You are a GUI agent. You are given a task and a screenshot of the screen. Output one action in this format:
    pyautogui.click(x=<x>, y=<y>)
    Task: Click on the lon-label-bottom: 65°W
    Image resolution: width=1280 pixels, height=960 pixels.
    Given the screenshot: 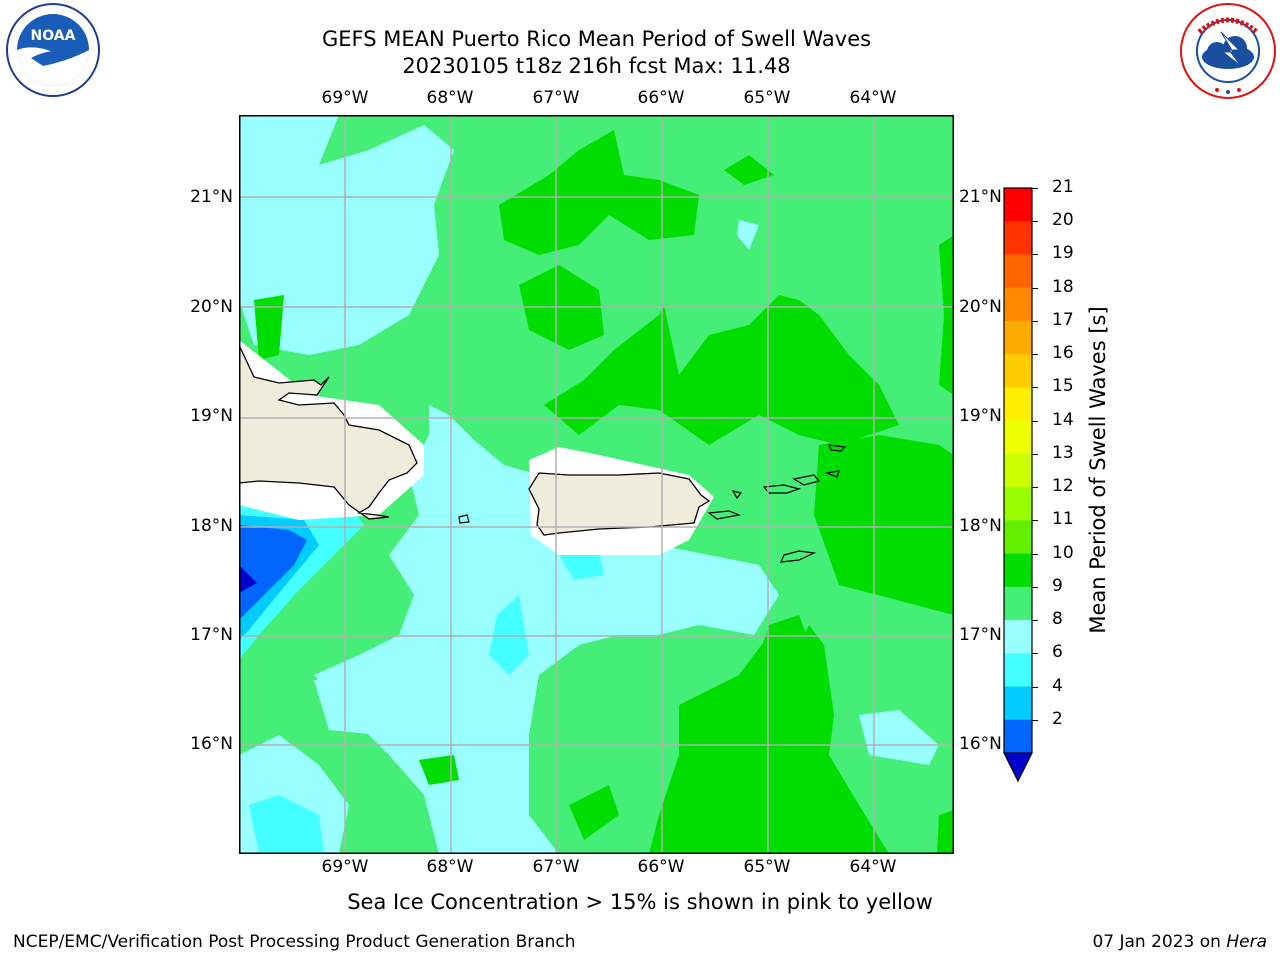 What is the action you would take?
    pyautogui.click(x=767, y=867)
    